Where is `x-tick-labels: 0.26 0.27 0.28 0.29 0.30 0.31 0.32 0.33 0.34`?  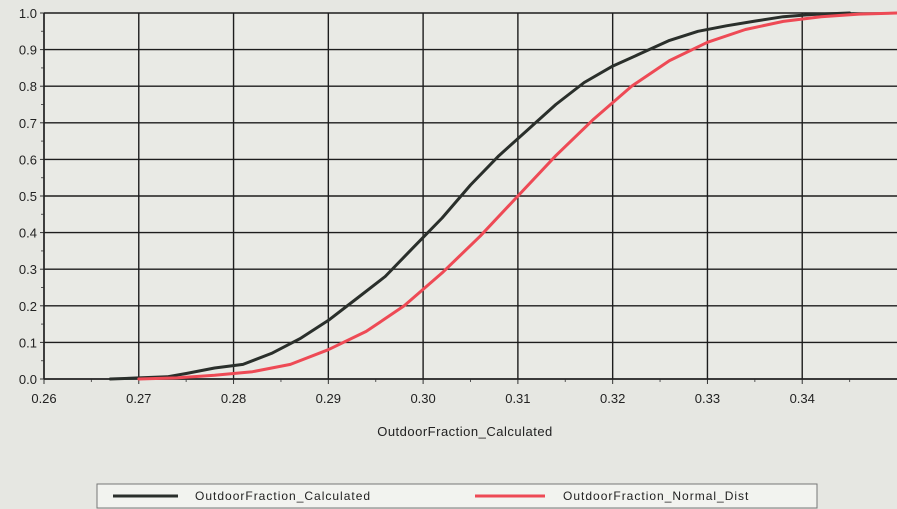 x-tick-labels: 0.26 0.27 0.28 0.29 0.30 0.31 0.32 0.33 0.34 is located at coordinates (423, 398).